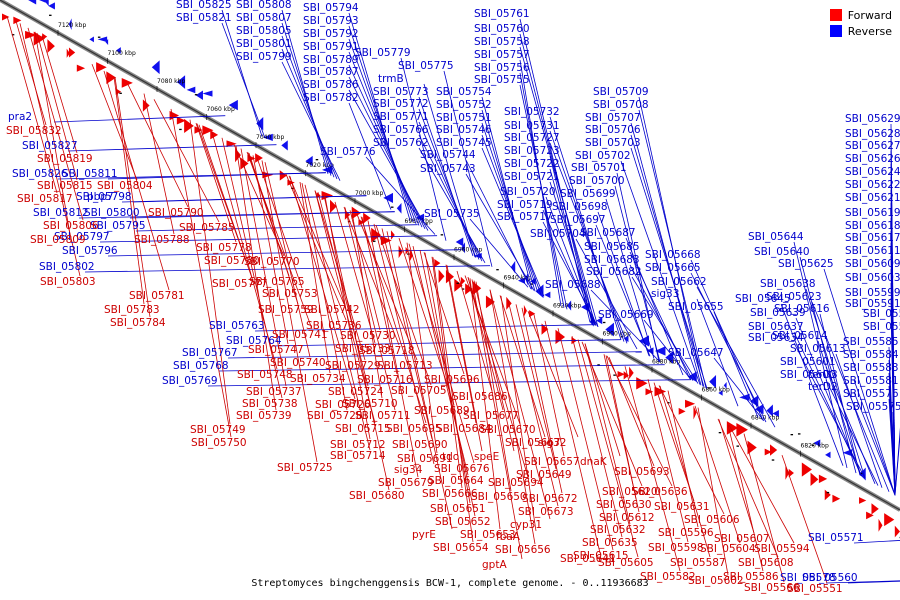  Describe the element at coordinates (696, 307) in the screenshot. I see `reverse-gene-label: SBI_05655` at that location.